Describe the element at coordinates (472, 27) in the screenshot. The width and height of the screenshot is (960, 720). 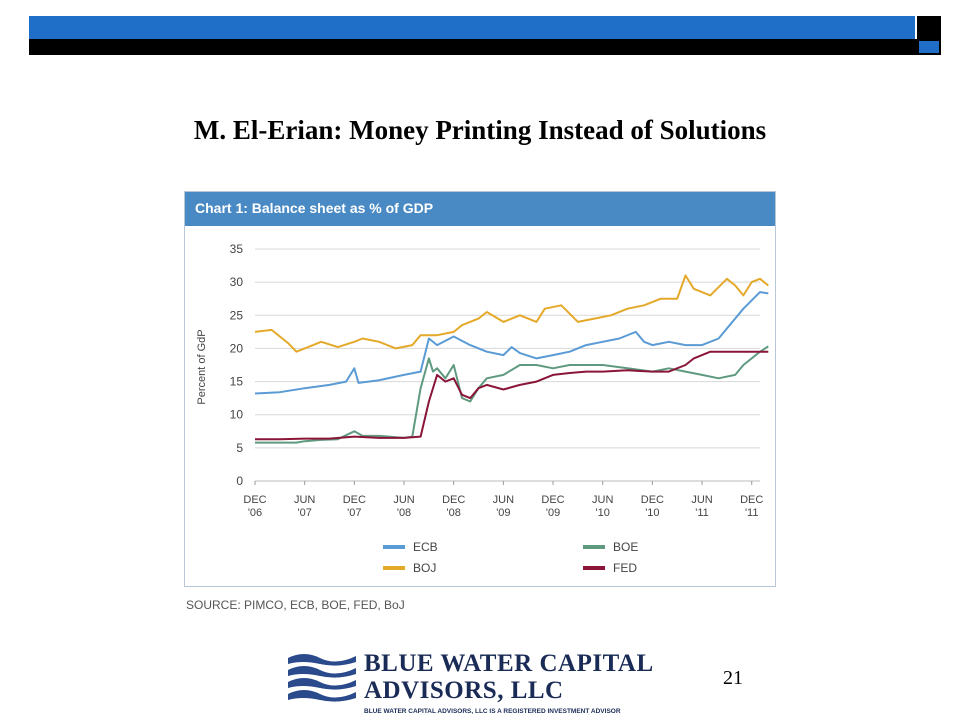
I see `header-bar-blue` at that location.